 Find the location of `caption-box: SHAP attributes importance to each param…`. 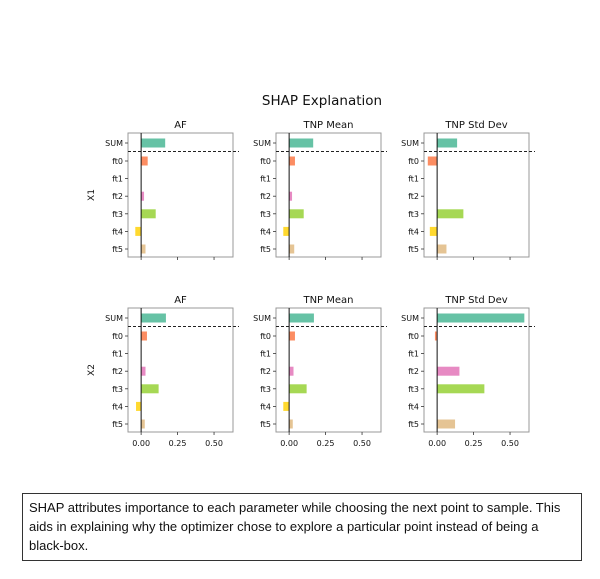

caption-box: SHAP attributes importance to each param… is located at coordinates (302, 527).